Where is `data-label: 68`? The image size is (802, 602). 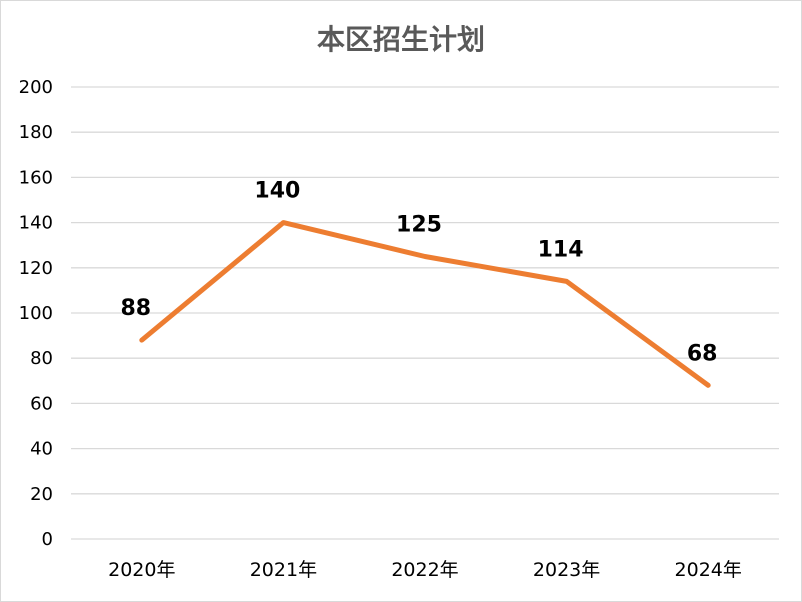
data-label: 68 is located at coordinates (702, 353).